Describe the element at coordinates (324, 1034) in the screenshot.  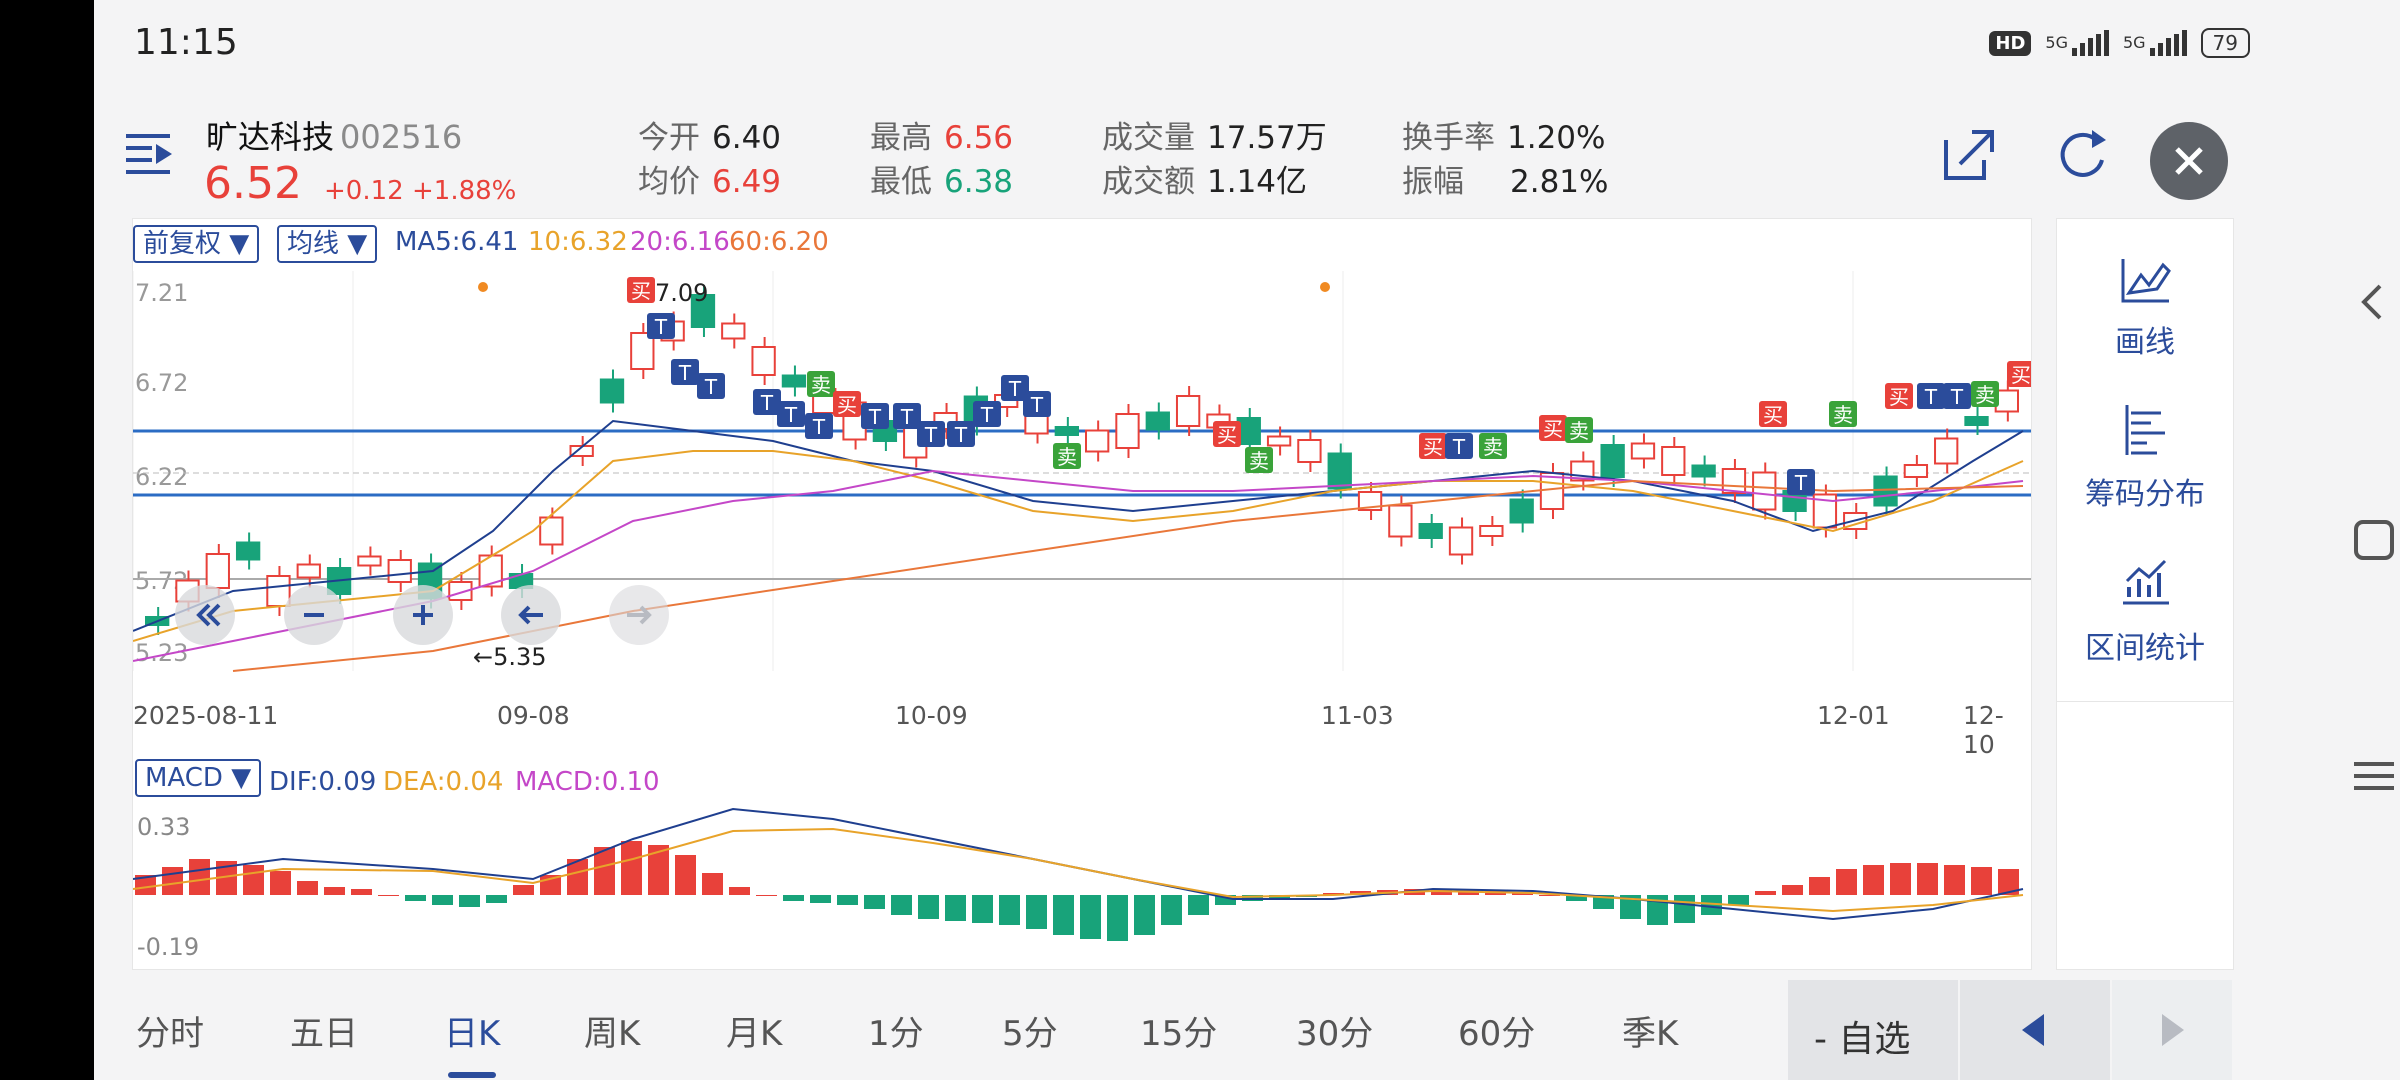
I see `tab-wuri: 五日` at that location.